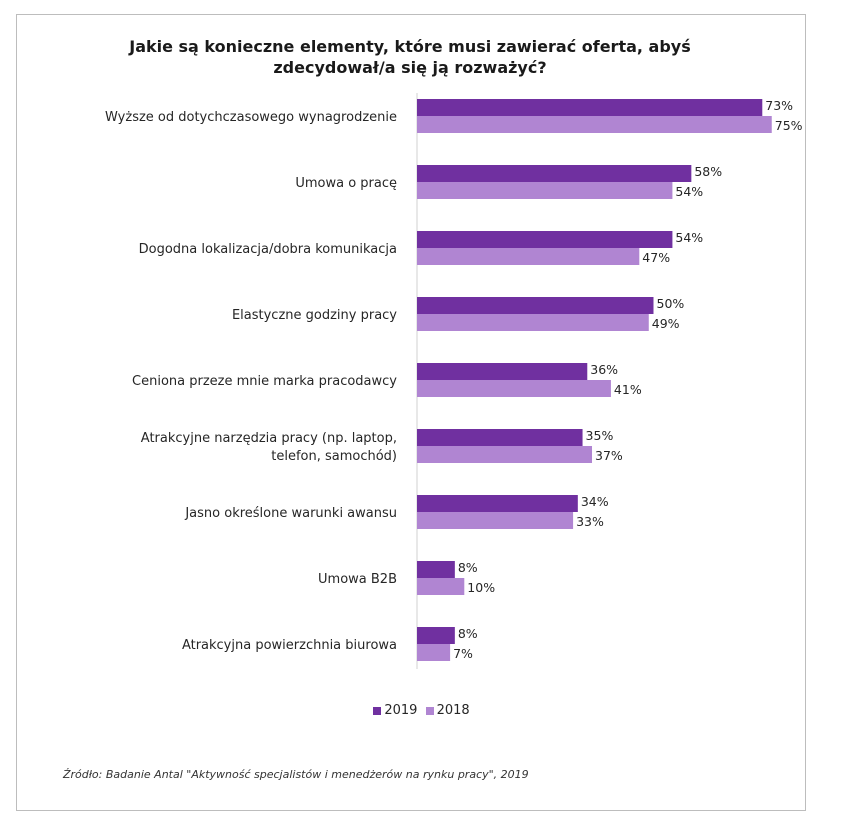  I want to click on legend-item-2018: 2018, so click(447, 710).